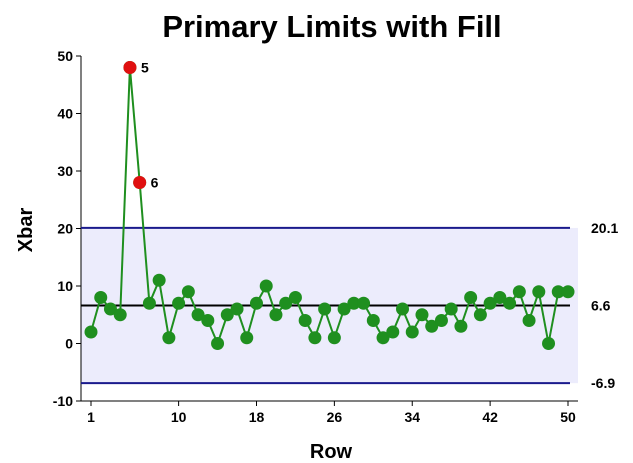  I want to click on y-tick-label: 0, so click(69, 344).